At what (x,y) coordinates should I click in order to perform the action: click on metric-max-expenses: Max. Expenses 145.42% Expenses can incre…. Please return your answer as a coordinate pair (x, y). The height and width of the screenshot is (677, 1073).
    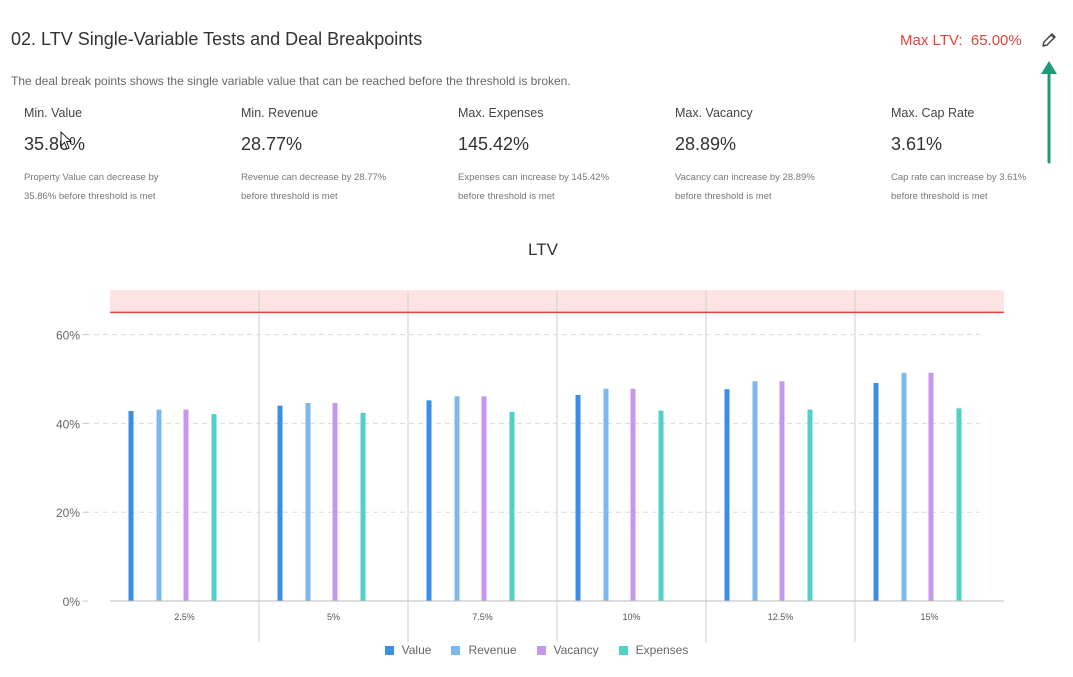
    Looking at the image, I should click on (553, 156).